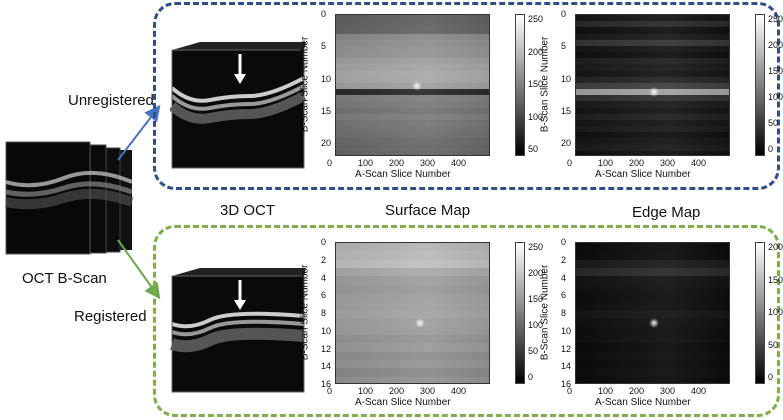  What do you see at coordinates (139, 269) in the screenshot?
I see `arrow-to-registered` at bounding box center [139, 269].